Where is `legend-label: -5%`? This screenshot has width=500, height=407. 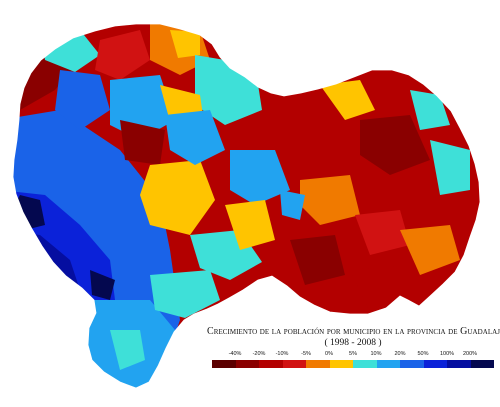
legend-label: -5% is located at coordinates (306, 354).